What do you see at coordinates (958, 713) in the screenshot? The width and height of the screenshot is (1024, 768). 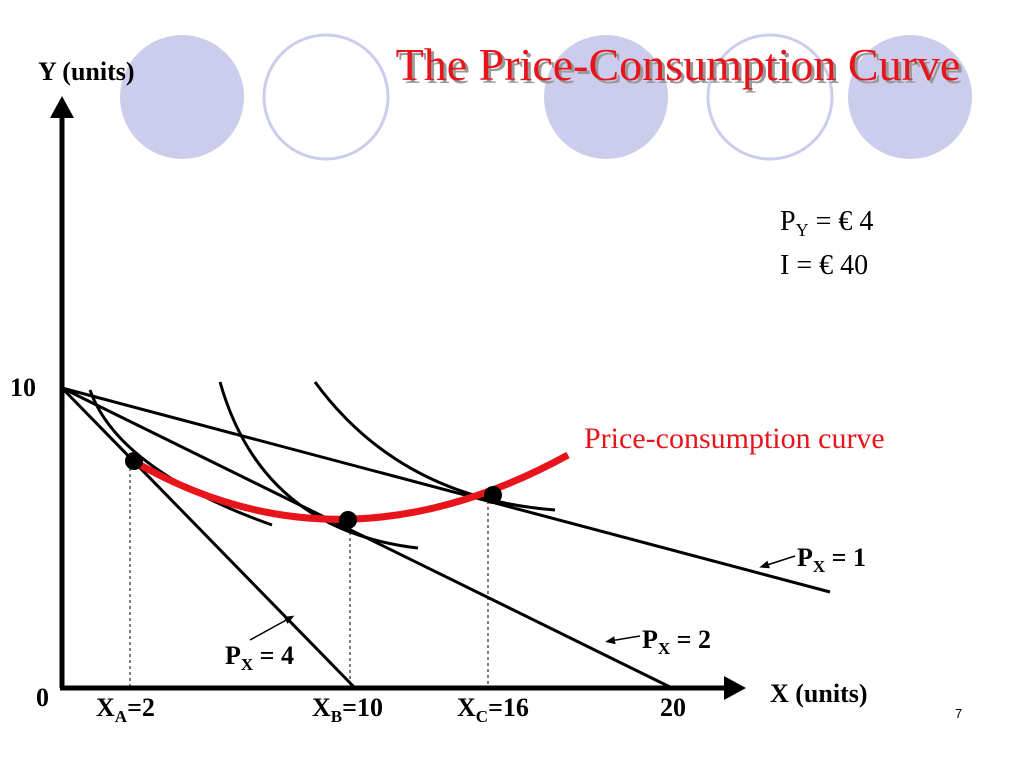 I see `page-number: 7` at bounding box center [958, 713].